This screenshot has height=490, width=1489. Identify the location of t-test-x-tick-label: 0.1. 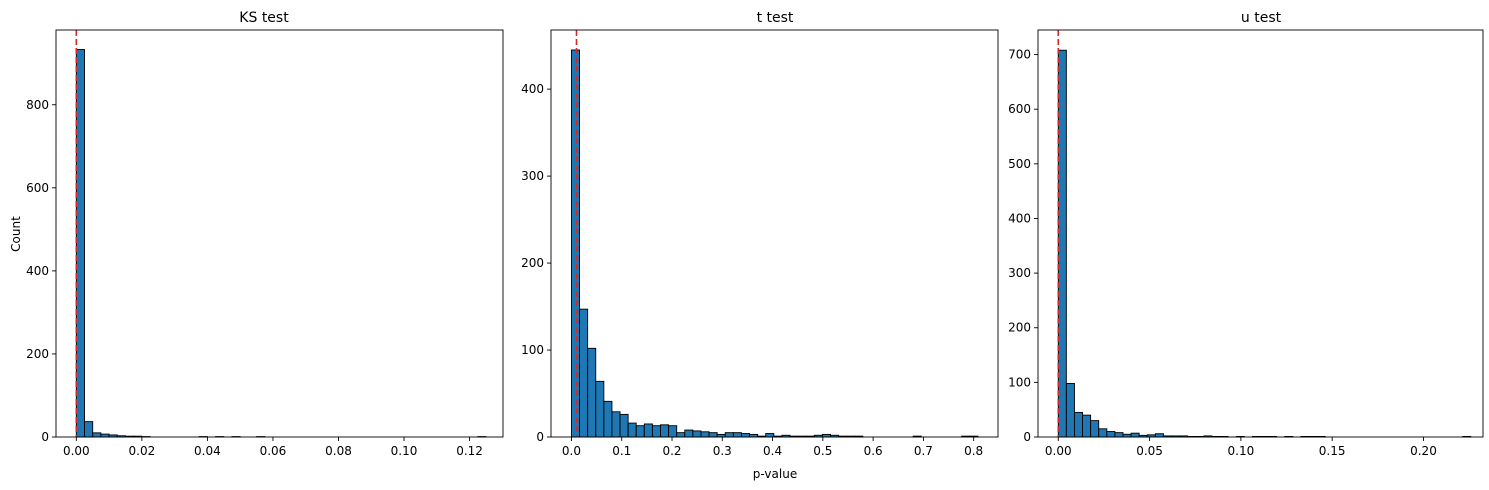
(621, 451).